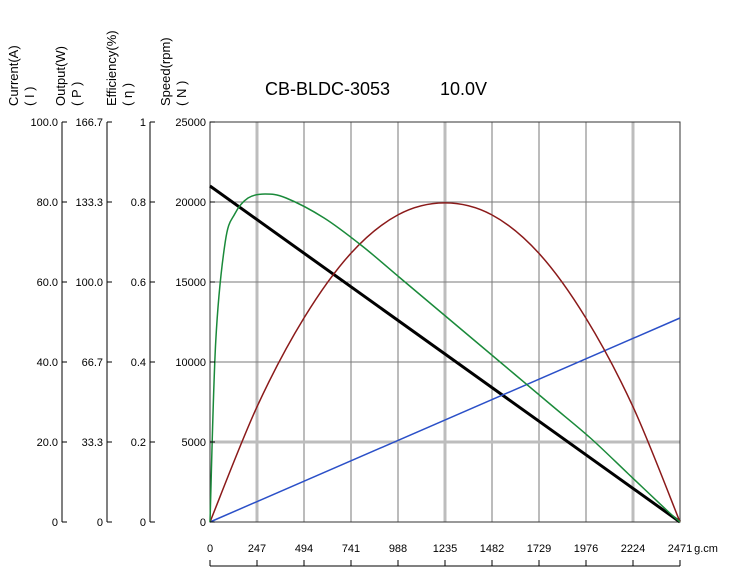 Image resolution: width=750 pixels, height=578 pixels. Describe the element at coordinates (445, 549) in the screenshot. I see `x-tick-label: 1235` at that location.